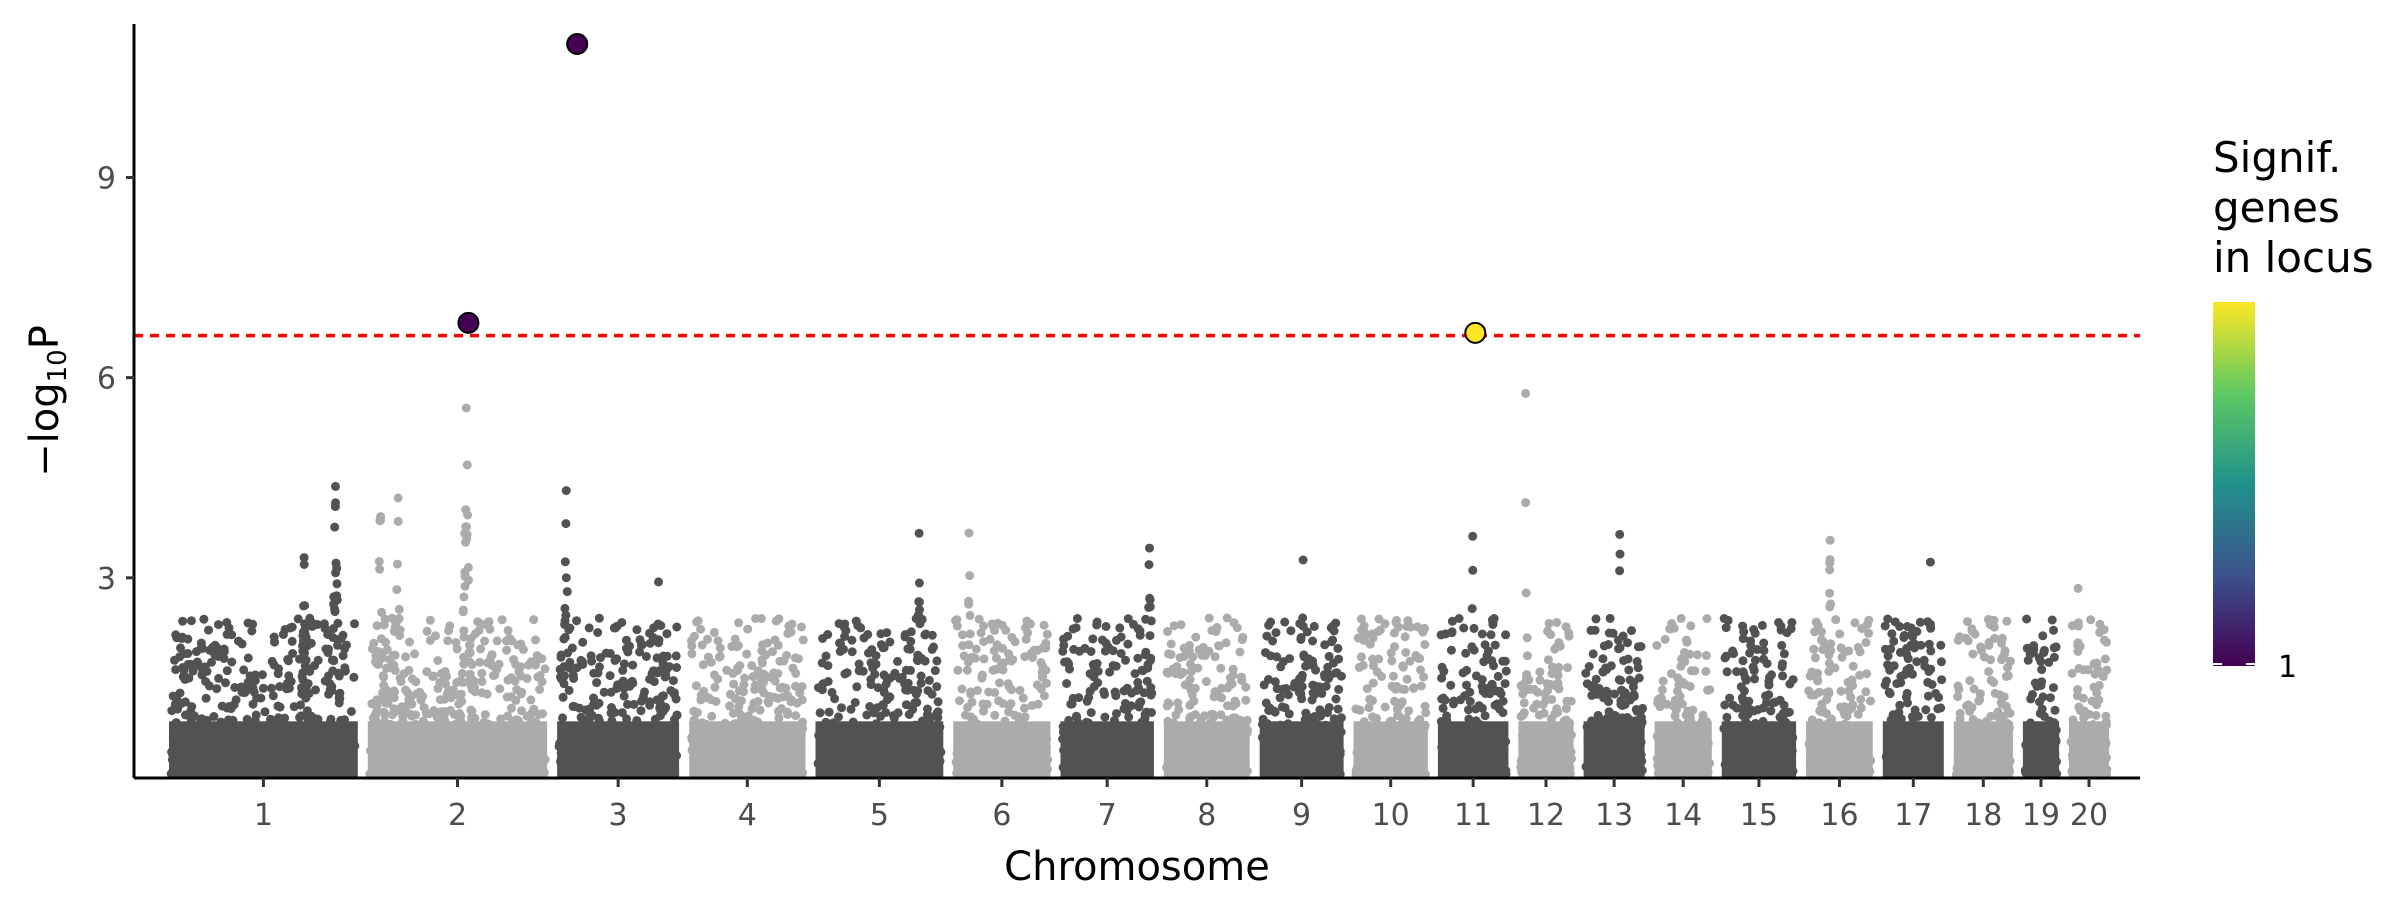 Image resolution: width=2400 pixels, height=900 pixels. Describe the element at coordinates (1301, 667) in the screenshot. I see `chromosome-9-points` at that location.